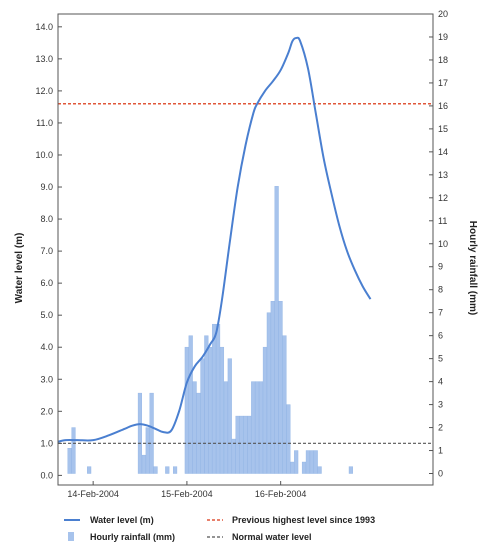 Image resolution: width=478 pixels, height=546 pixels. What do you see at coordinates (440, 336) in the screenshot?
I see `right-tick-label: 6` at bounding box center [440, 336].